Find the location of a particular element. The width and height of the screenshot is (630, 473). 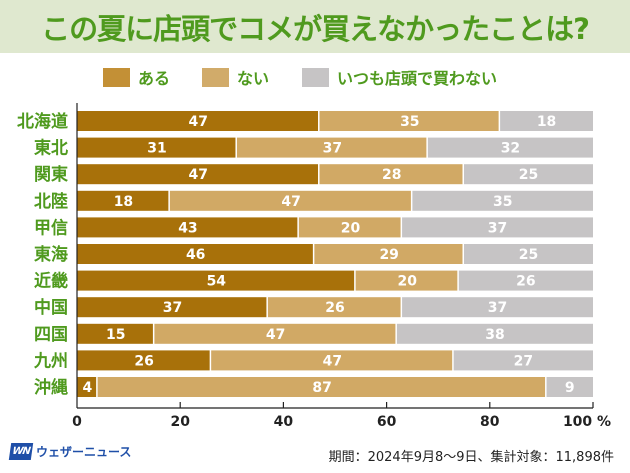

data-label: 87 is located at coordinates (321, 388).